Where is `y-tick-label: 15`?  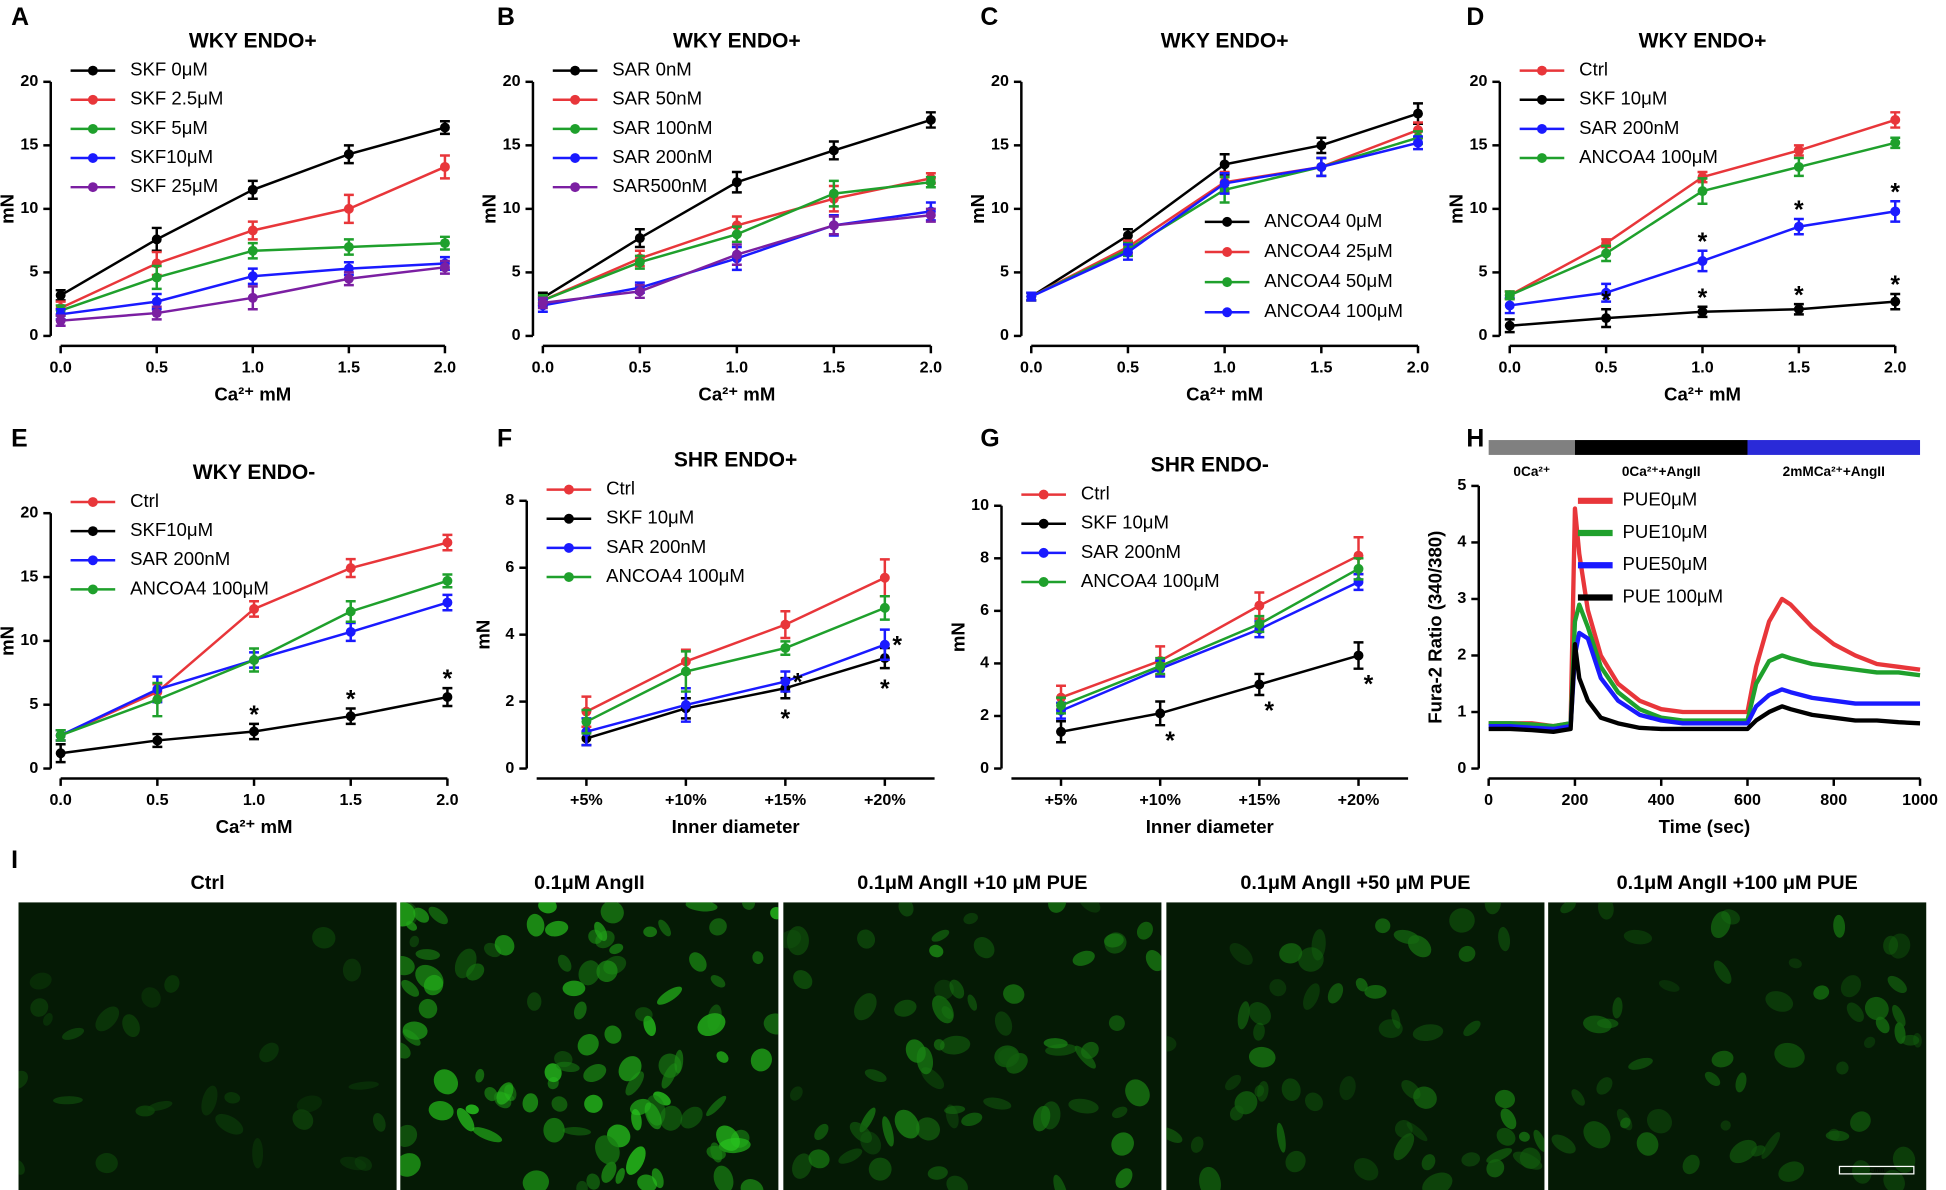
y-tick-label: 15 is located at coordinates (1479, 145).